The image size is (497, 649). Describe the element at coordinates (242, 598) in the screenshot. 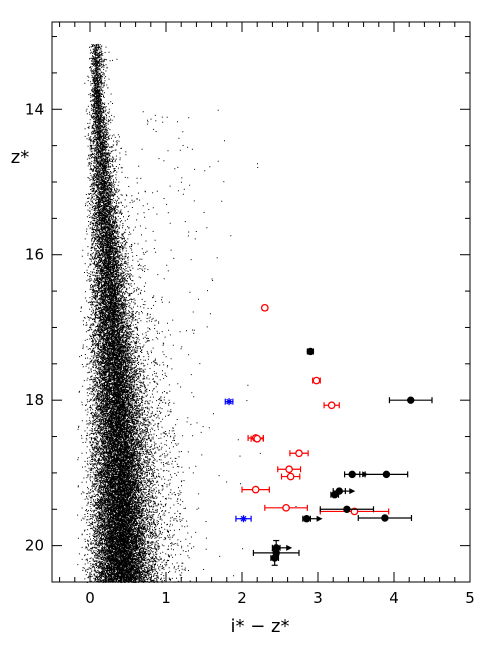

I see `x-tick-label: 2` at that location.